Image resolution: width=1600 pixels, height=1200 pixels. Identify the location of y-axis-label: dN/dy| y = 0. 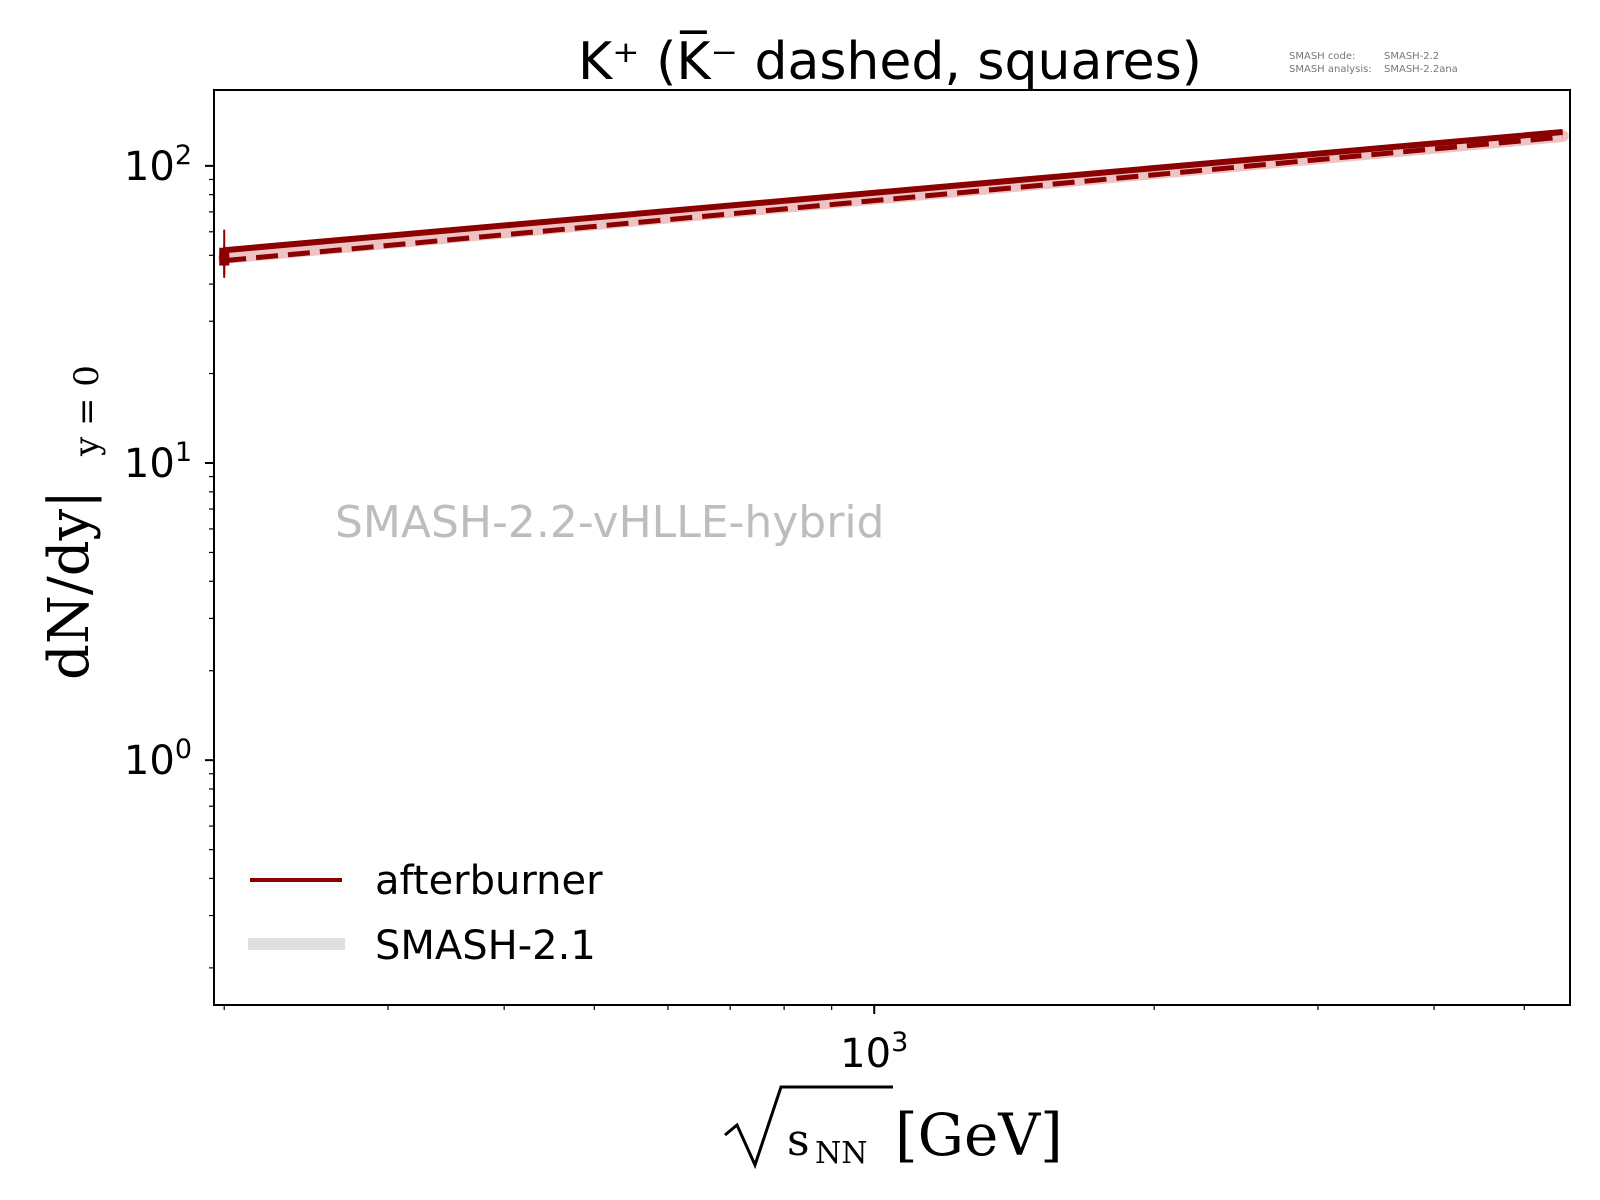
(72, 522).